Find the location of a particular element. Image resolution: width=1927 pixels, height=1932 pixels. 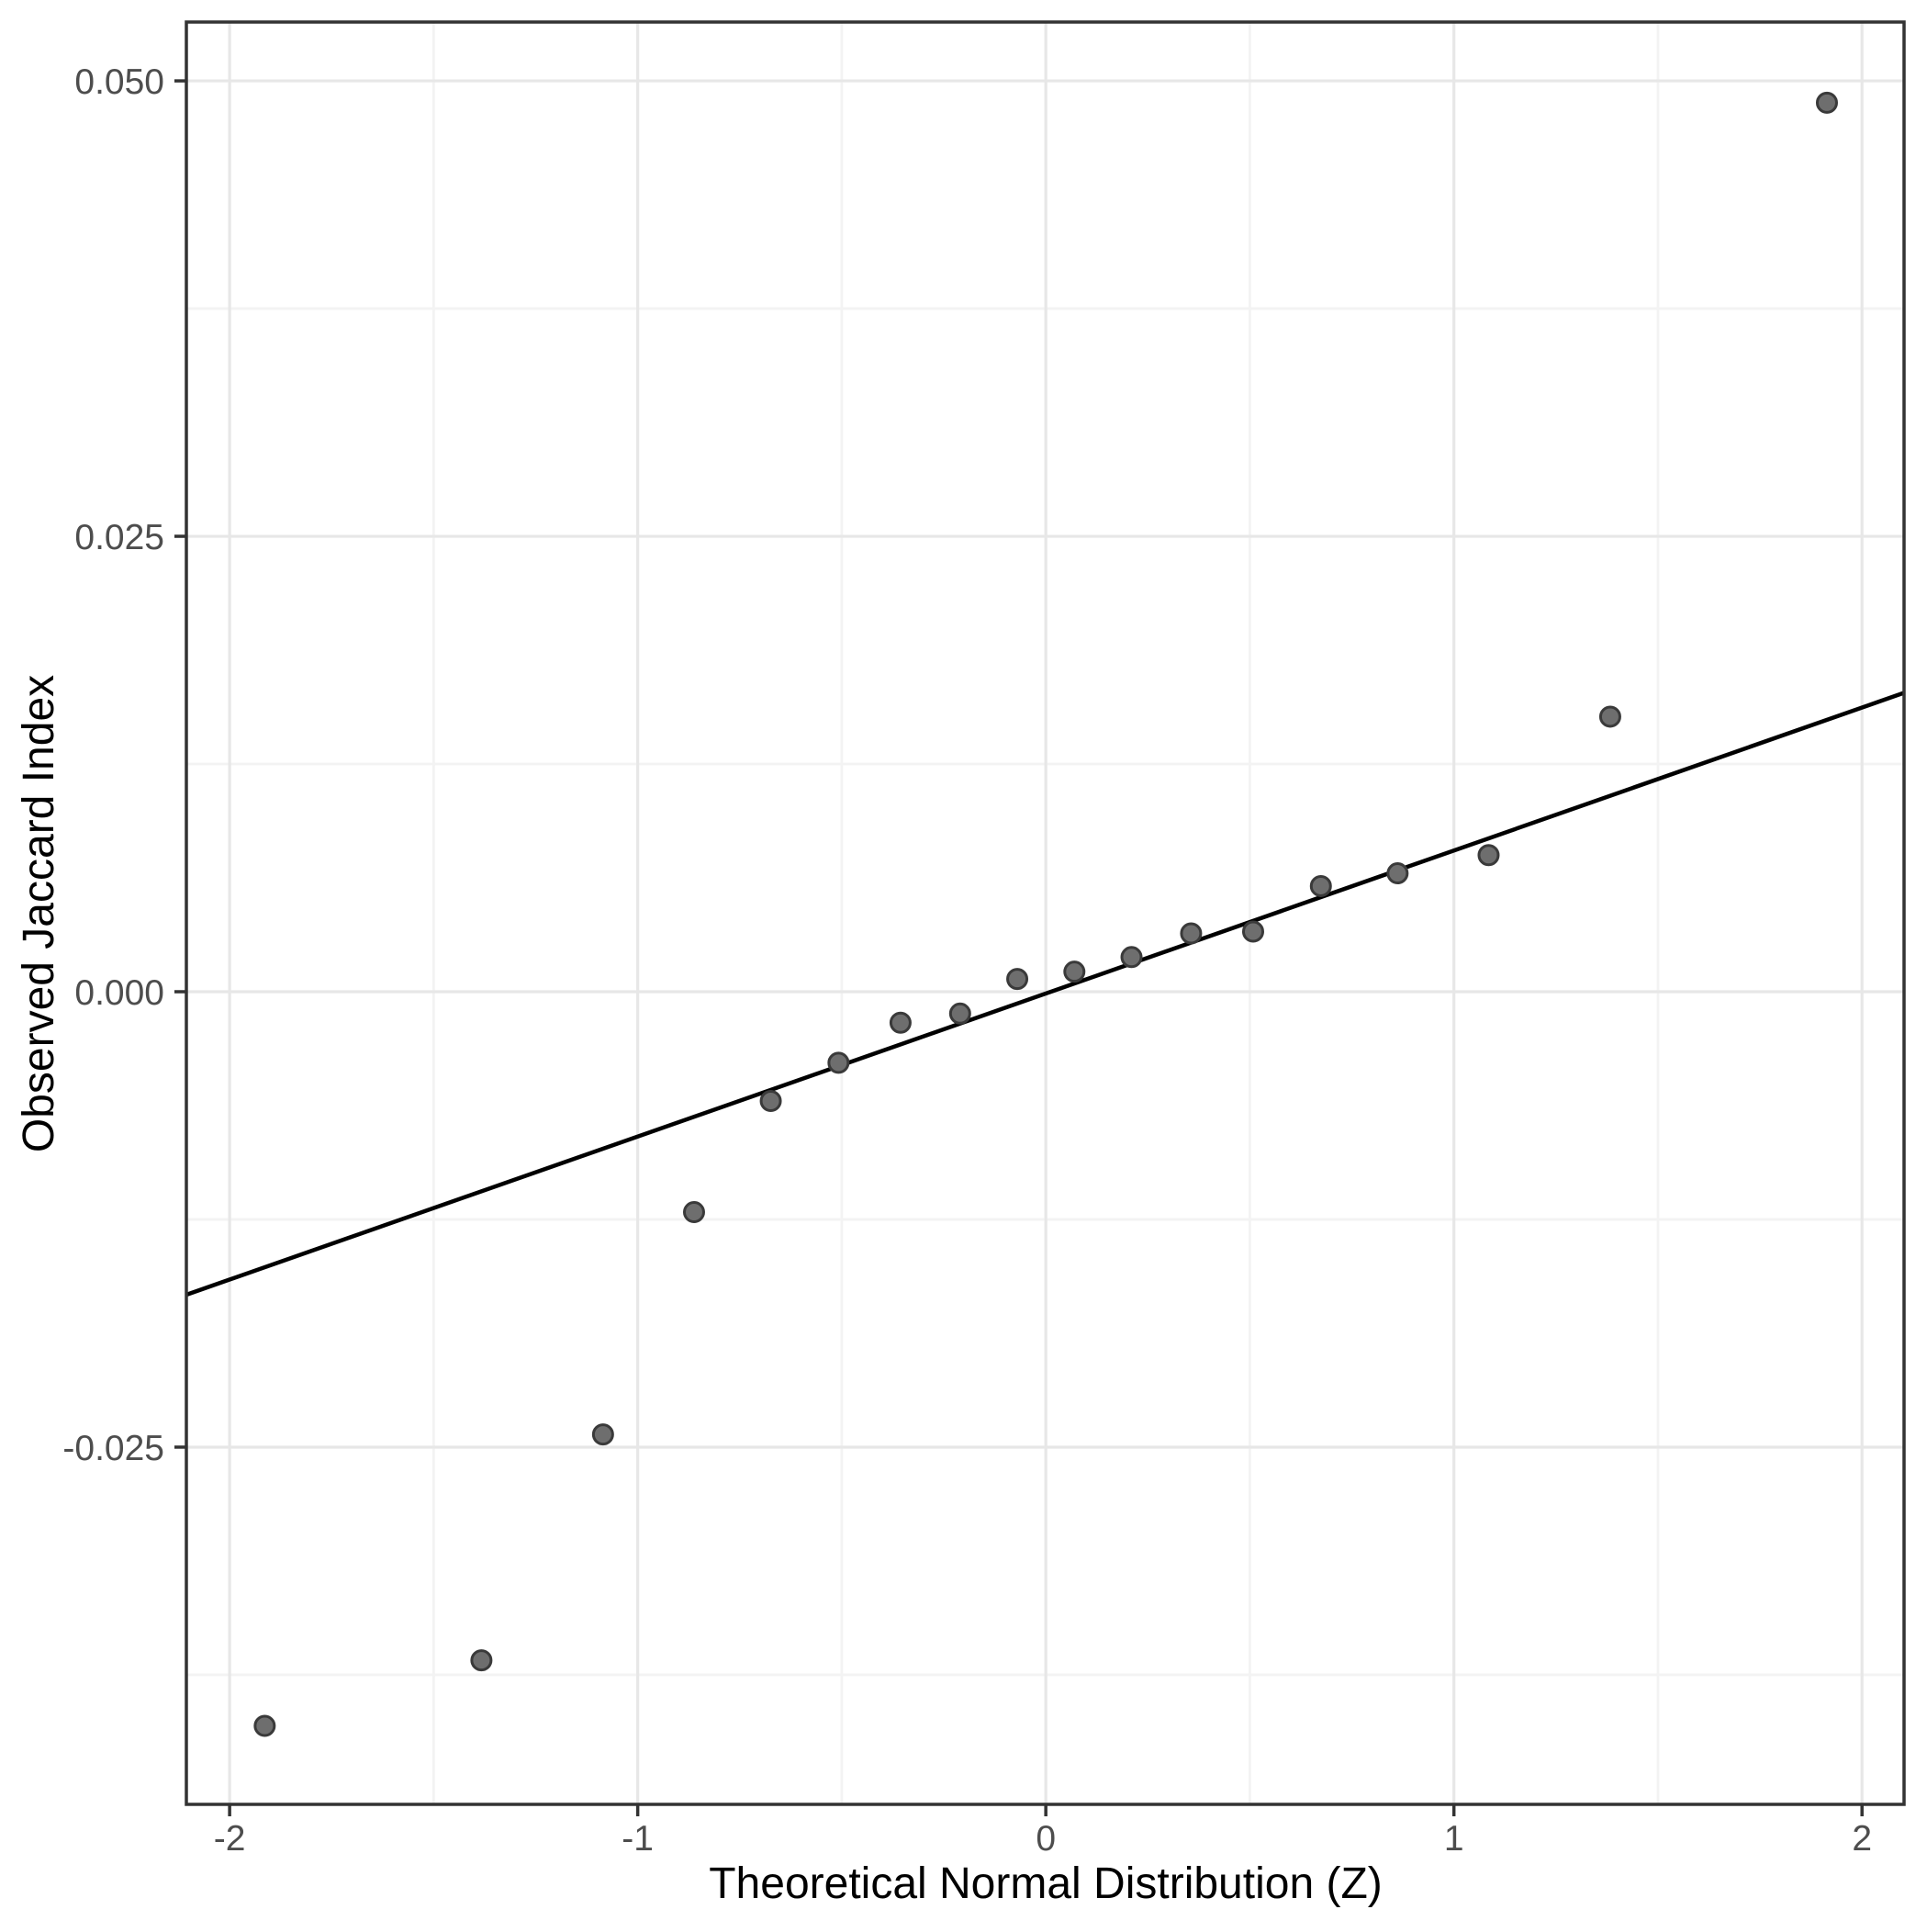

y-axis-tick-label: 0.000 is located at coordinates (119, 993).